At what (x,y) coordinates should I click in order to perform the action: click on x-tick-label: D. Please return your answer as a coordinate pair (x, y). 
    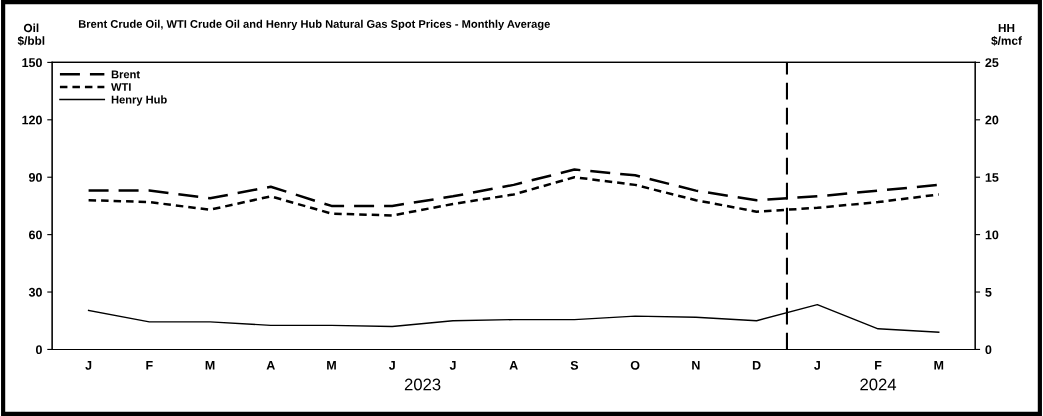
    Looking at the image, I should click on (756, 365).